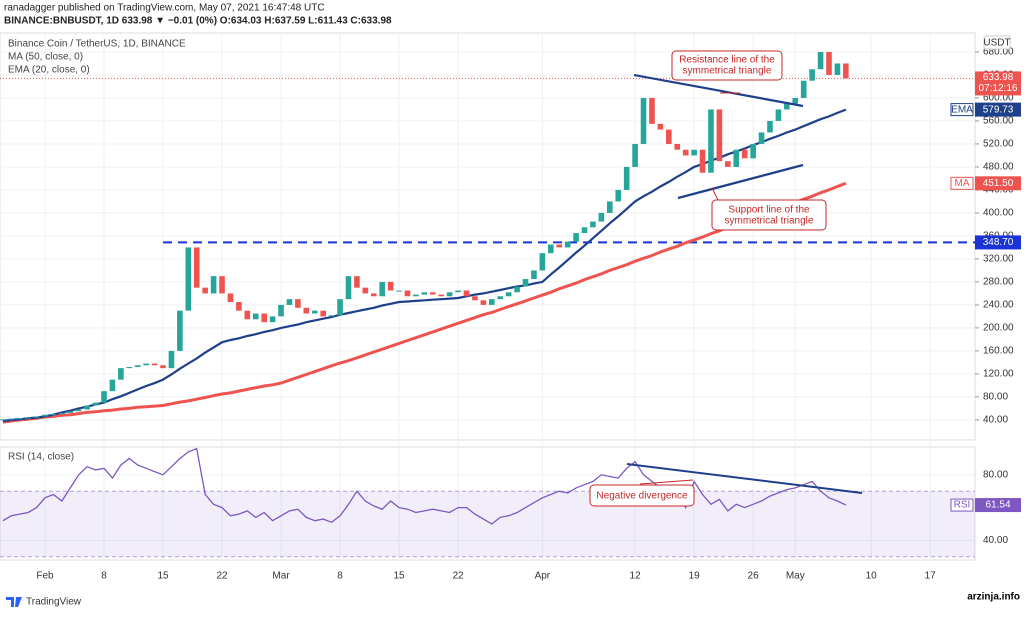 This screenshot has height=617, width=1024. What do you see at coordinates (727, 60) in the screenshot?
I see `callout-text: Resistance line of the` at bounding box center [727, 60].